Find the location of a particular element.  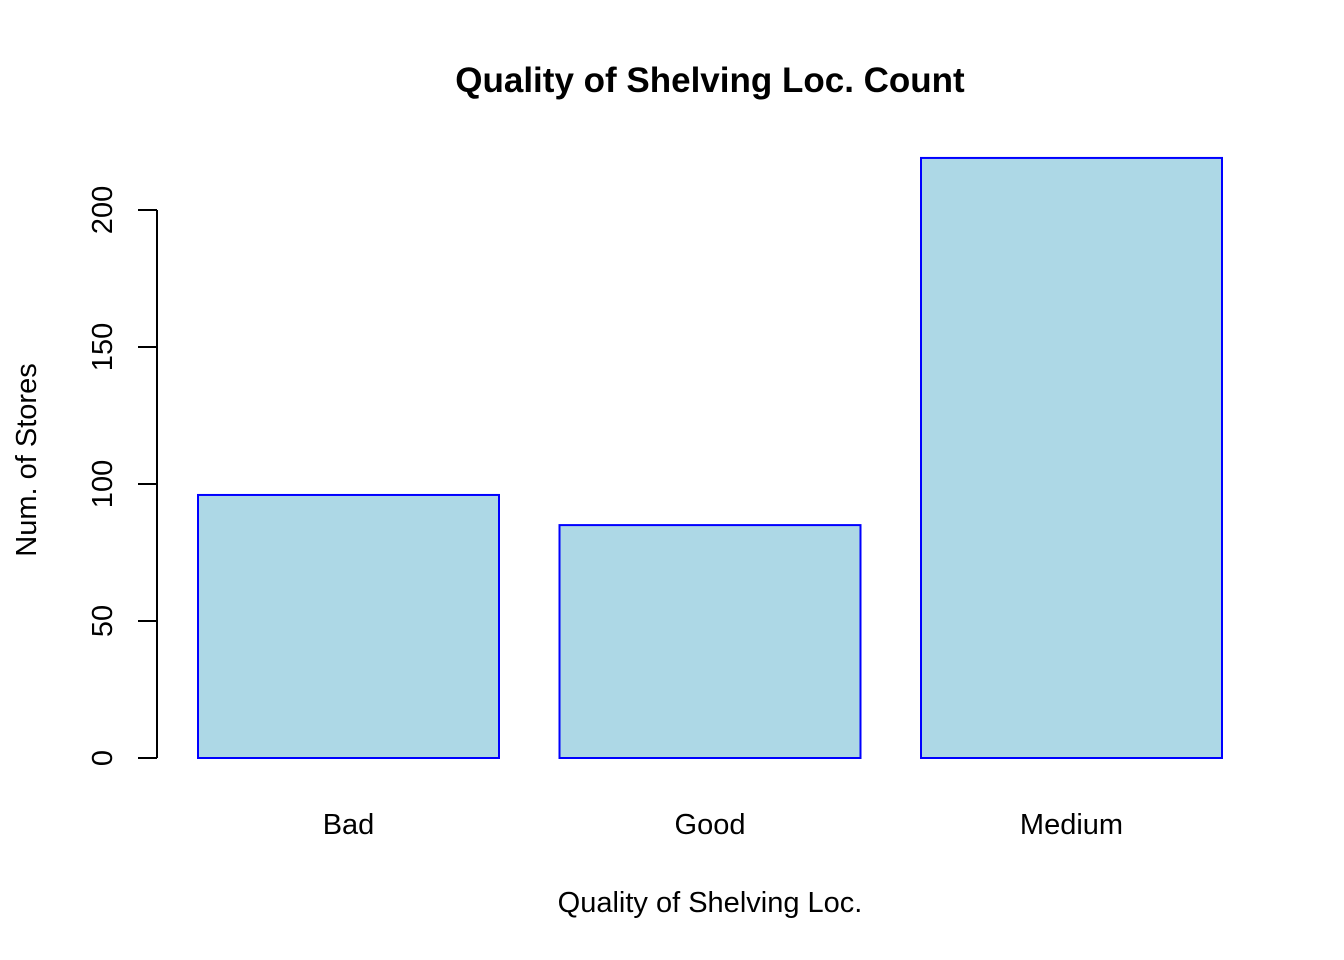

x-tick-labels: Bad Good Medium is located at coordinates (723, 825).